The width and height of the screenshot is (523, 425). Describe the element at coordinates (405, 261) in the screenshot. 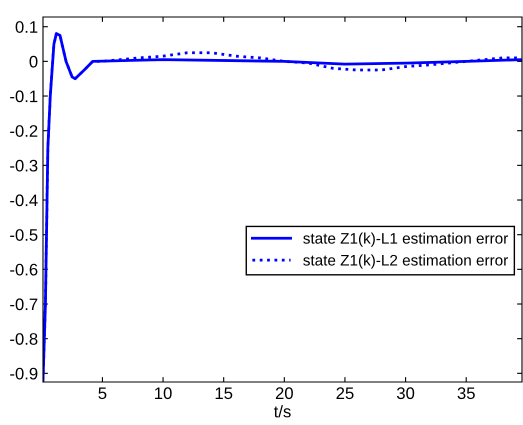

I see `legend-label: state Z1(k)-L2 estimation error` at that location.